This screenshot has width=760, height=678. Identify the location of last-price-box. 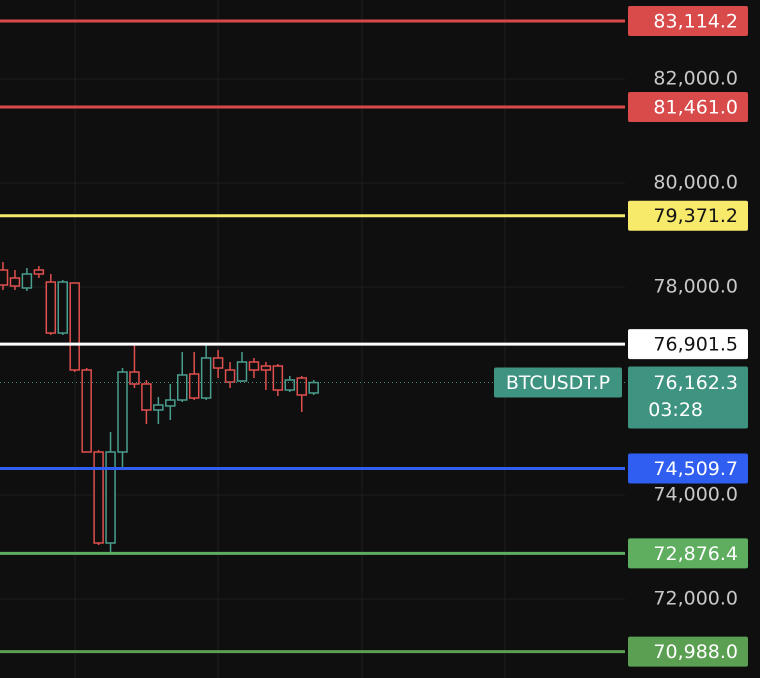
(688, 397).